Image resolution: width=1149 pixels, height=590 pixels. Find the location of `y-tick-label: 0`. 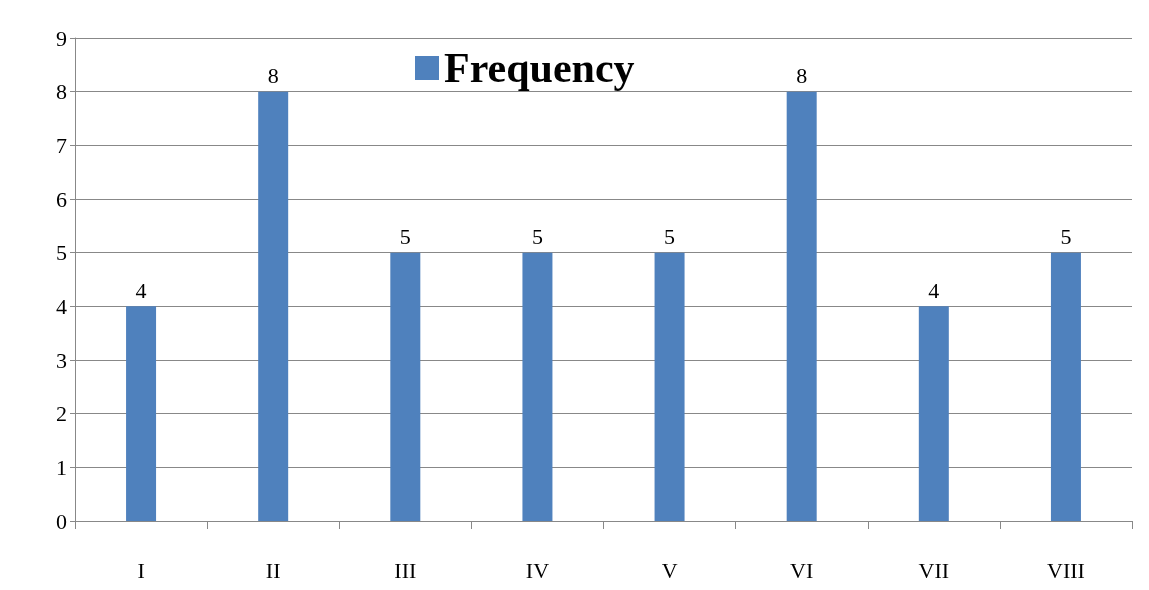

y-tick-label: 0 is located at coordinates (61, 521).